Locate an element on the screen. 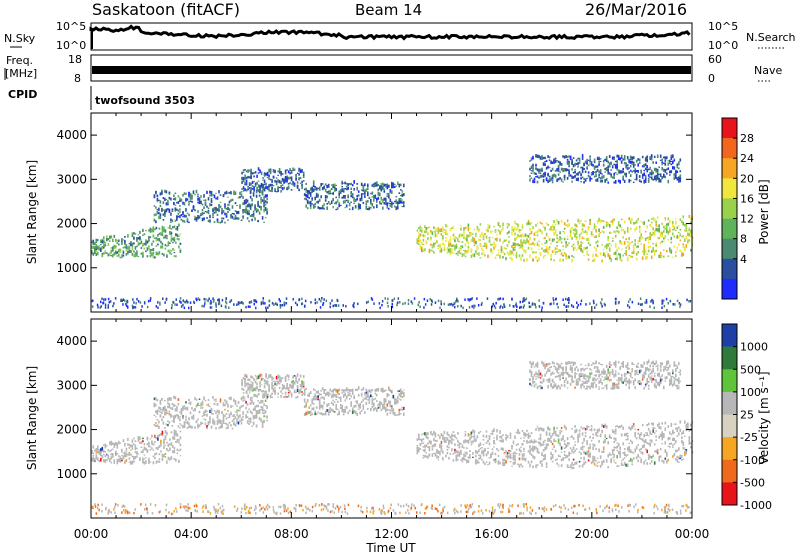 The image size is (800, 554). nave-tick-top: 60 is located at coordinates (715, 59).